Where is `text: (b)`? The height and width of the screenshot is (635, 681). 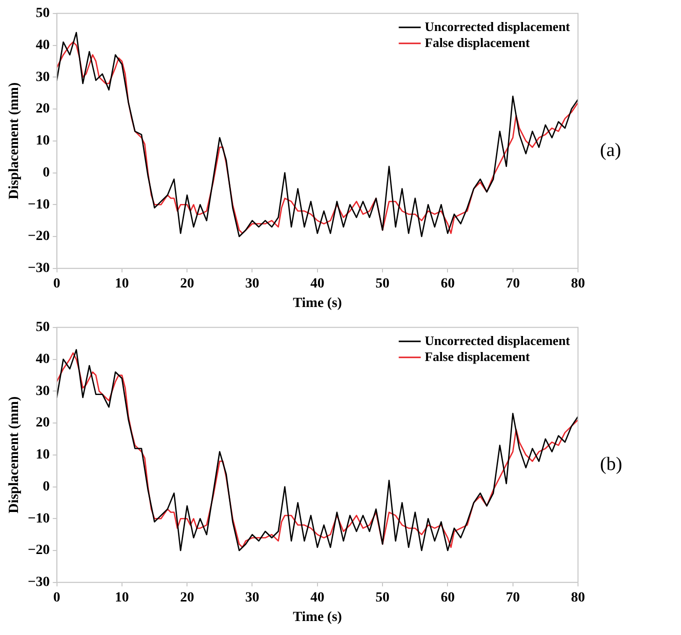 text: (b) is located at coordinates (611, 465).